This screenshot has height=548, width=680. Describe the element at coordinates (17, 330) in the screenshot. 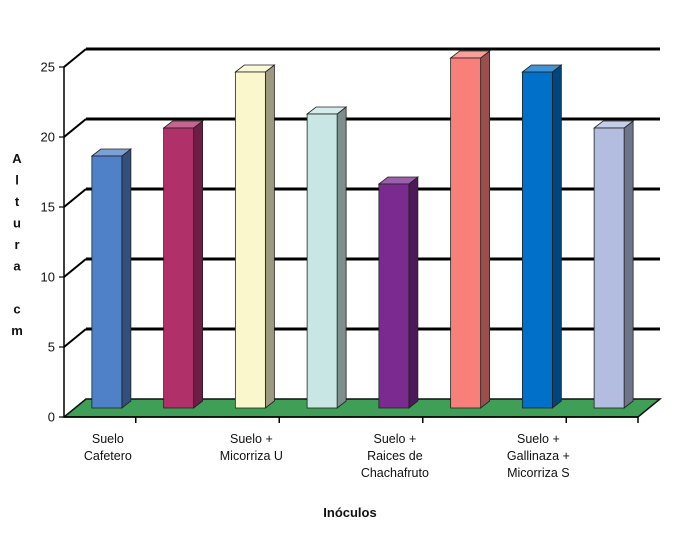

I see `y-axis-title-letter: m` at that location.